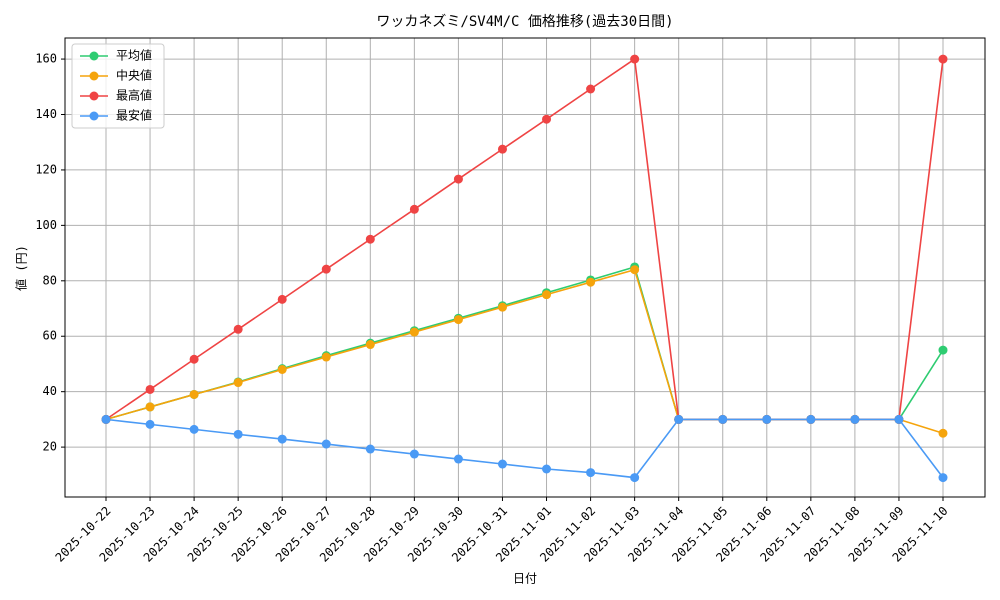 This screenshot has width=1000, height=600. Describe the element at coordinates (134, 75) in the screenshot. I see `legend-label: 中央値` at that location.